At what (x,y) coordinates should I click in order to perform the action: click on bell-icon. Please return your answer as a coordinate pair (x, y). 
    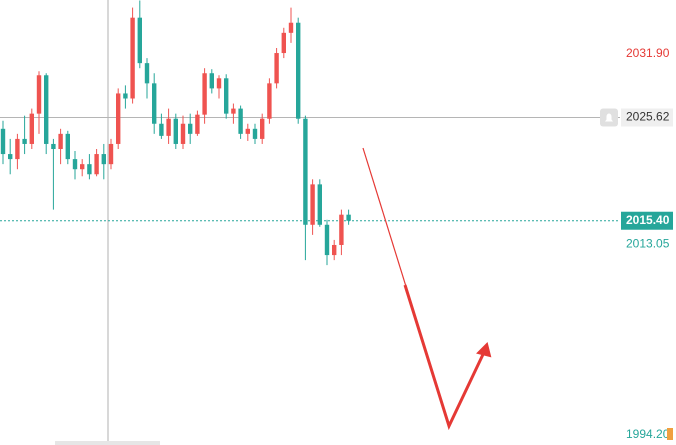
    Looking at the image, I should click on (609, 117).